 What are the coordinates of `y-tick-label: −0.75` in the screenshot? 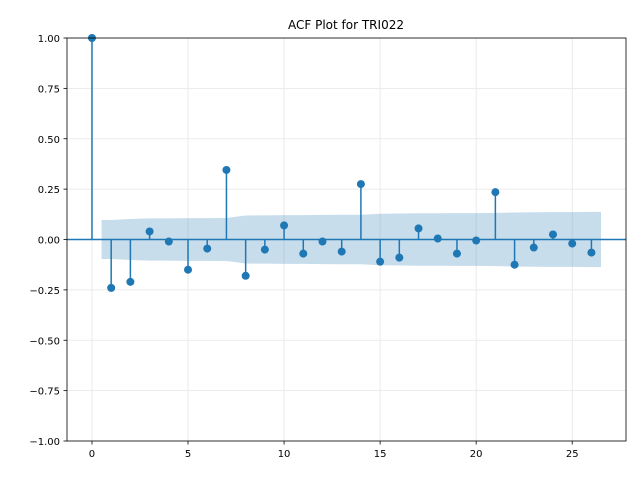 It's located at (44, 392).